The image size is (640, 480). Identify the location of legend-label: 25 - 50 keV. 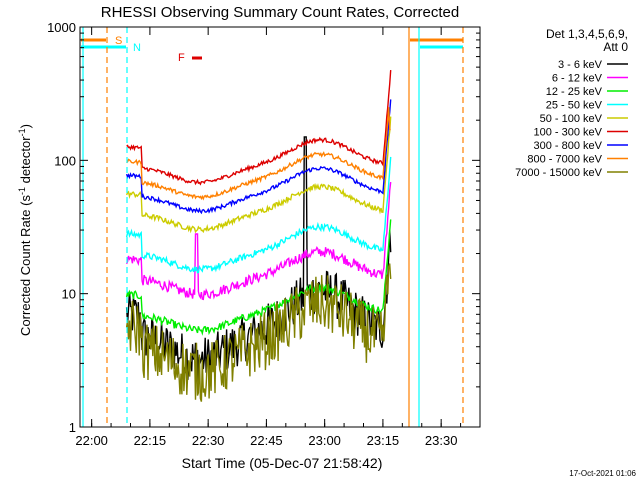
(574, 106).